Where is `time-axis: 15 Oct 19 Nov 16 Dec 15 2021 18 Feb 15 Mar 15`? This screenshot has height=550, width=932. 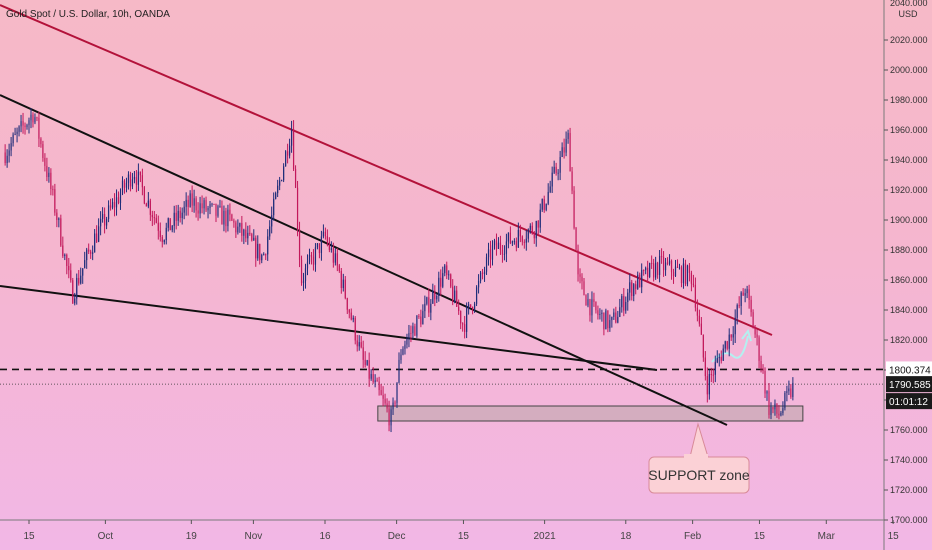 time-axis: 15 Oct 19 Nov 16 Dec 15 2021 18 Feb 15 Mar 15 is located at coordinates (450, 530).